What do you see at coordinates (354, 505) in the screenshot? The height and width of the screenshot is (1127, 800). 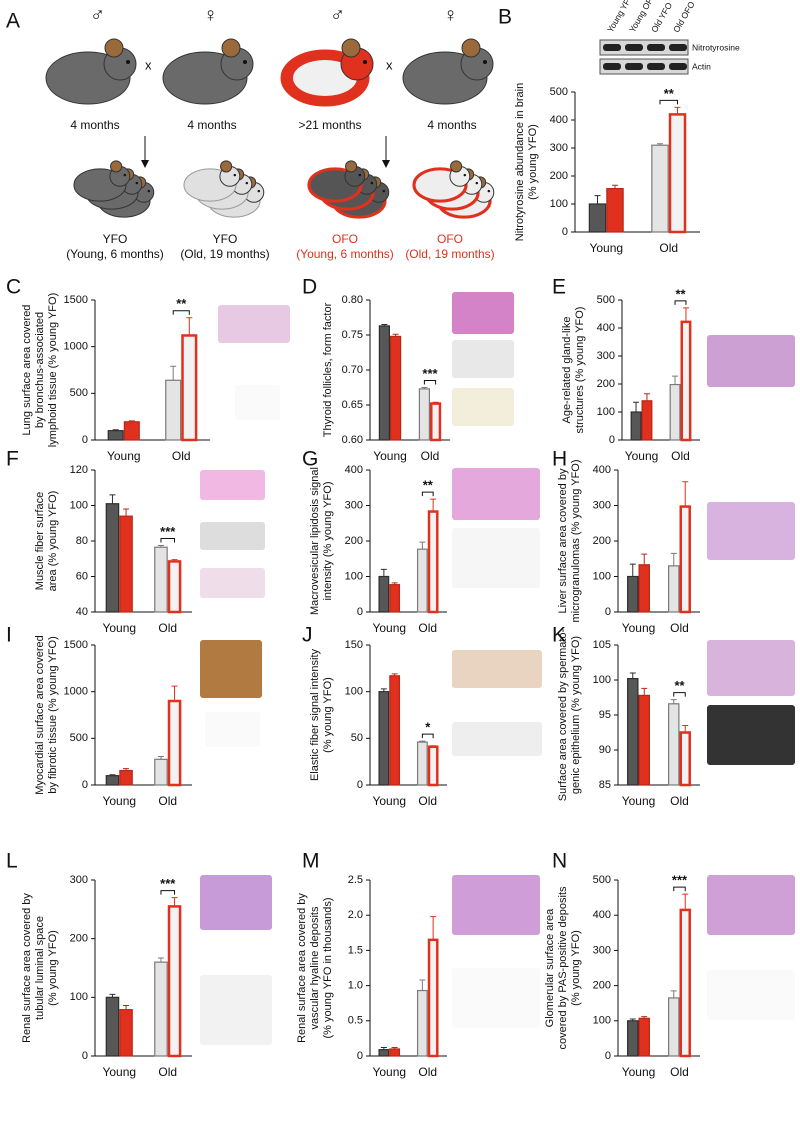 I see `y-tick-label: 300` at bounding box center [354, 505].